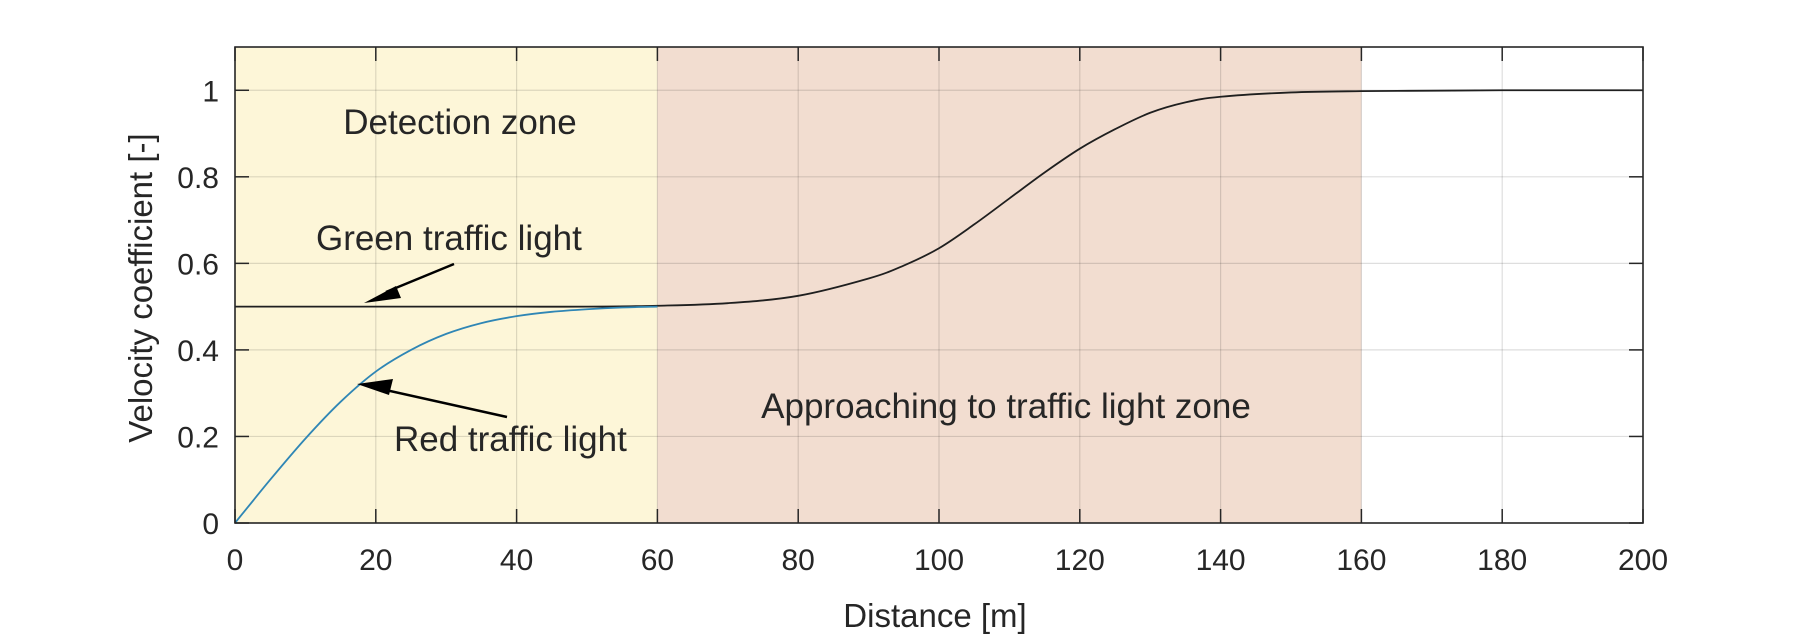 This screenshot has height=635, width=1807. What do you see at coordinates (1080, 560) in the screenshot?
I see `x-tick-label: 120` at bounding box center [1080, 560].